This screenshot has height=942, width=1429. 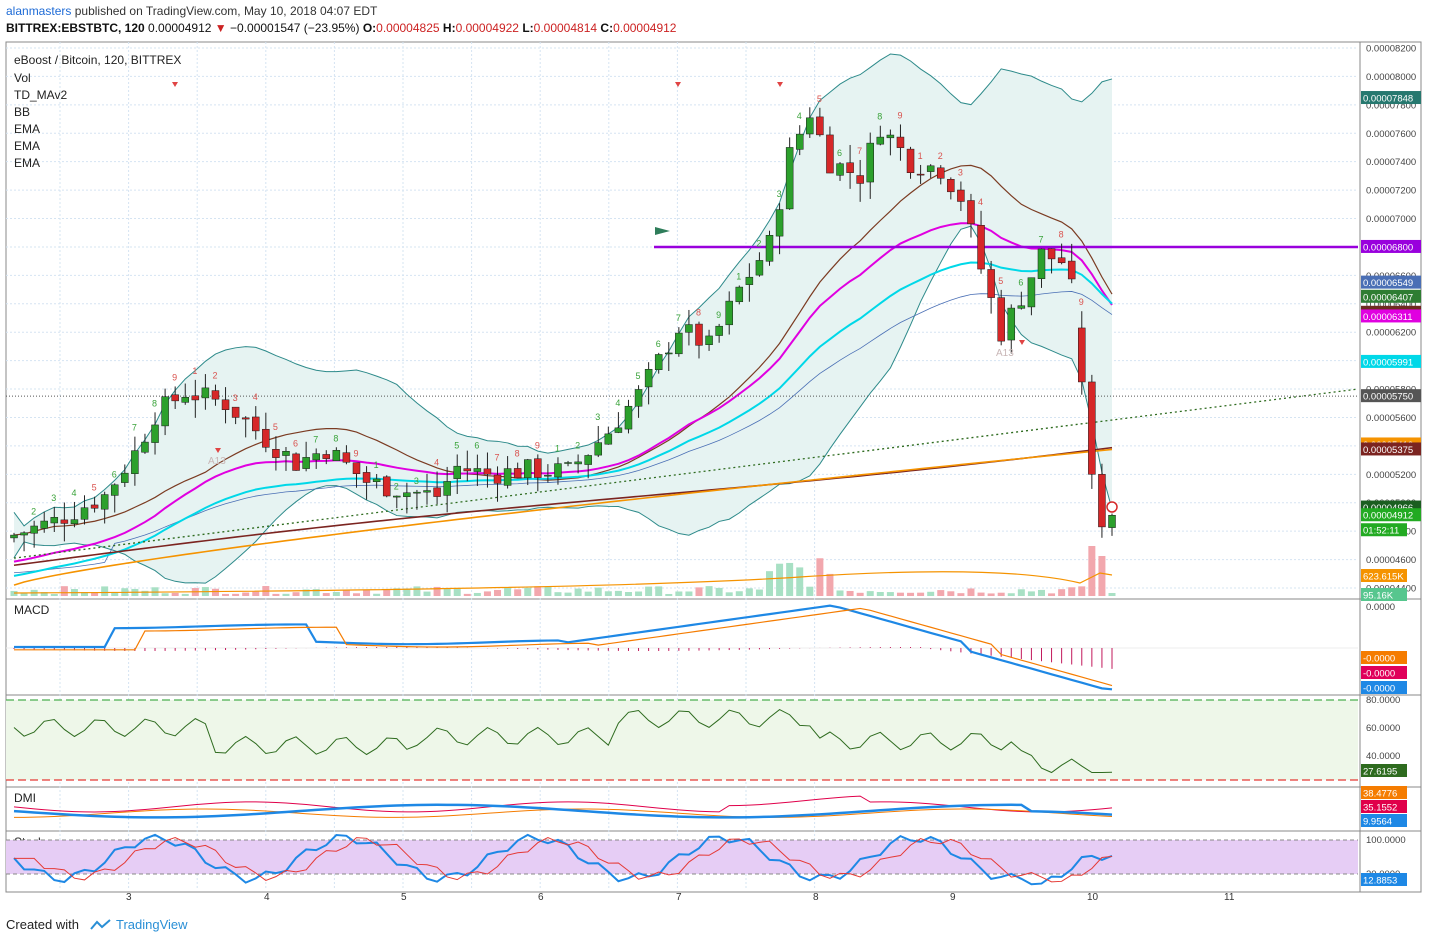 I want to click on macd-tick: 0.0000, so click(x=1380, y=607).